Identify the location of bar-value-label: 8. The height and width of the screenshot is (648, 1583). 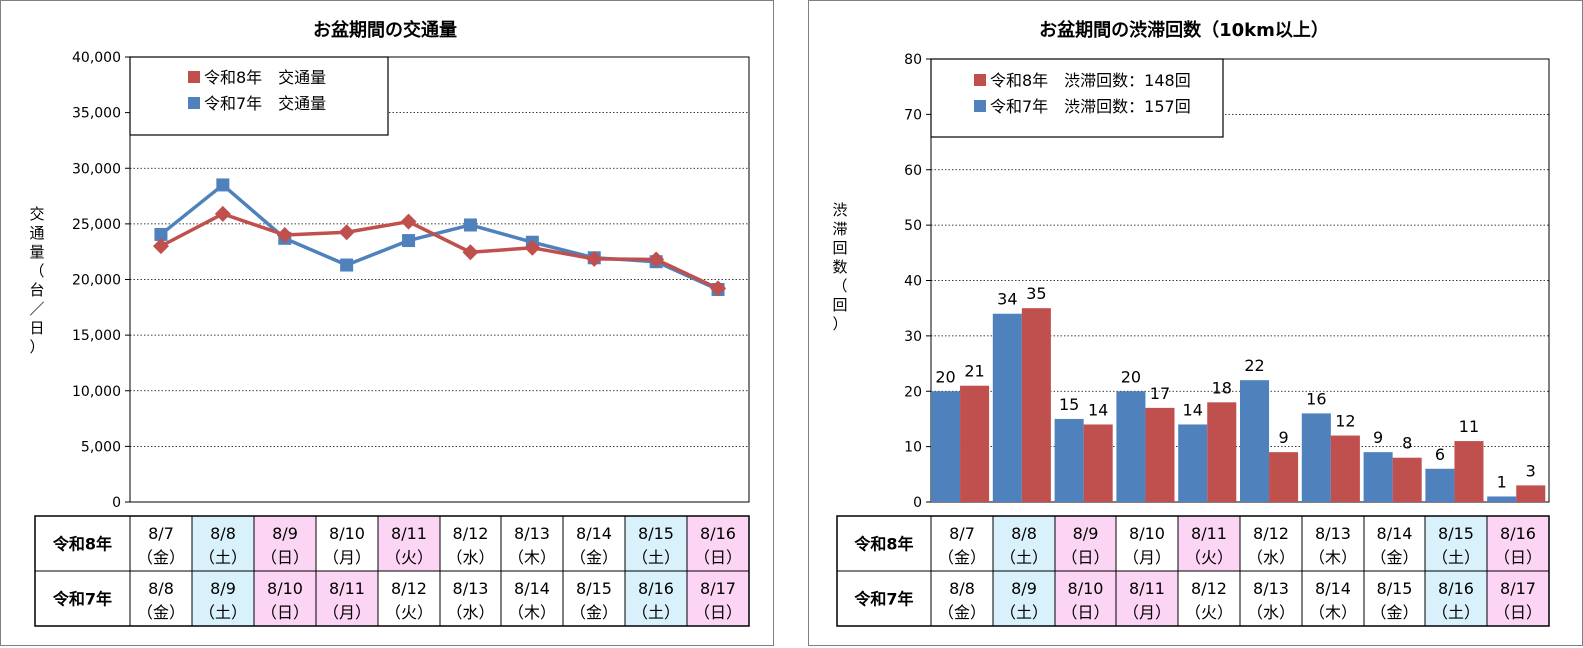
(1407, 443).